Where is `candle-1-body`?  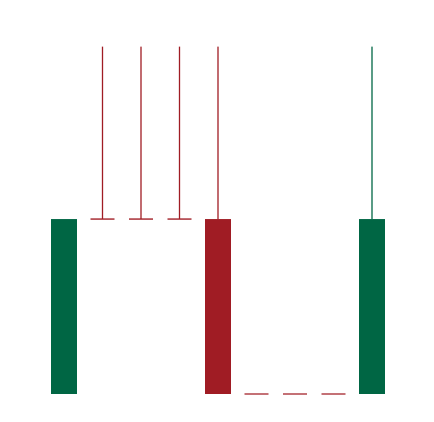
candle-1-body is located at coordinates (64, 306).